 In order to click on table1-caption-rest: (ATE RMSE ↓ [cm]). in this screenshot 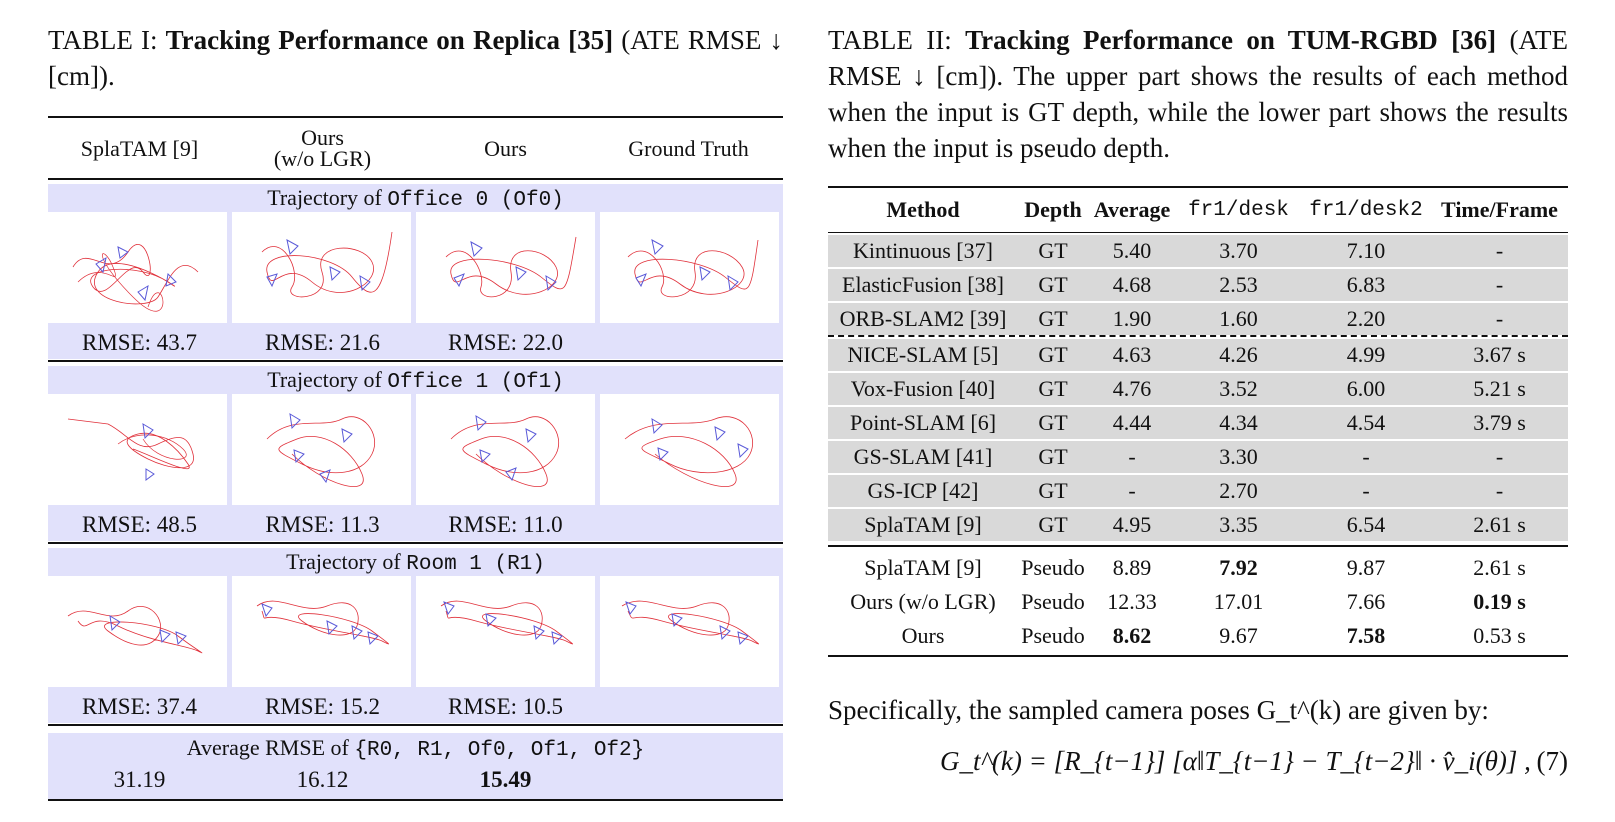, I will do `click(416, 58)`.